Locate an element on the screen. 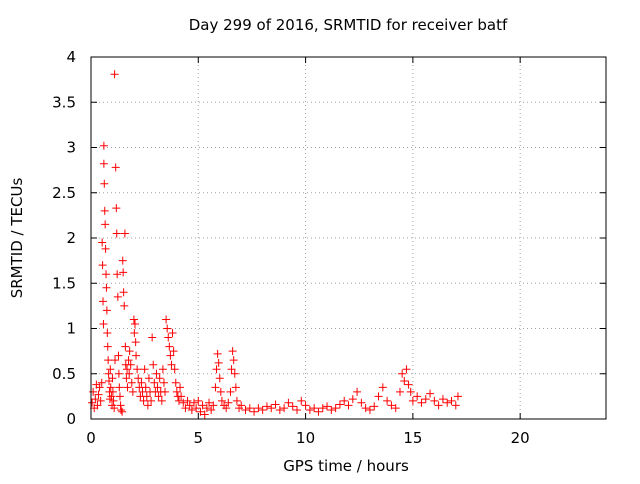 Image resolution: width=640 pixels, height=484 pixels. y-tick-label: 0.5 is located at coordinates (64, 374).